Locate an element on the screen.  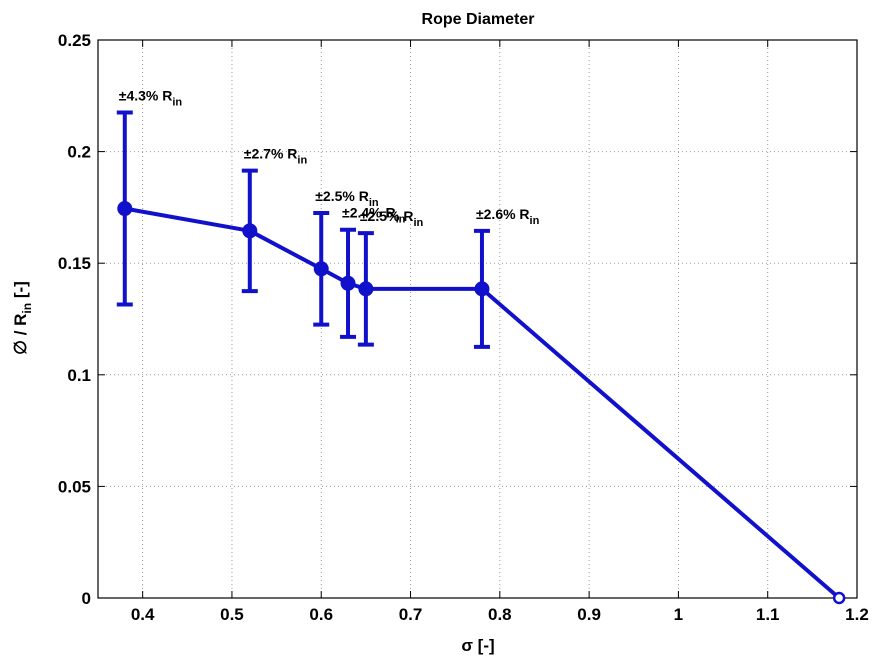
y-axis-label: ∅ / Rin [-] is located at coordinates (22, 318).